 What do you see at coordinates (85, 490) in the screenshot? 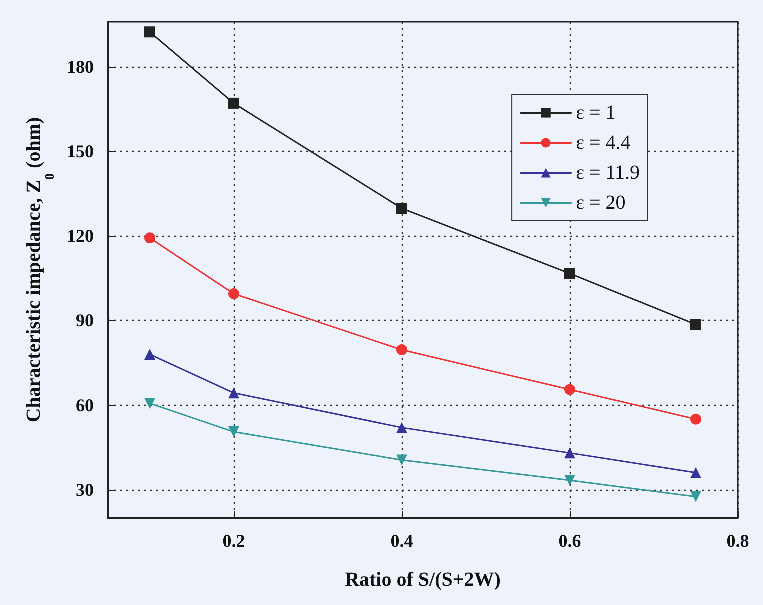
I see `y-tick-label: 30` at bounding box center [85, 490].